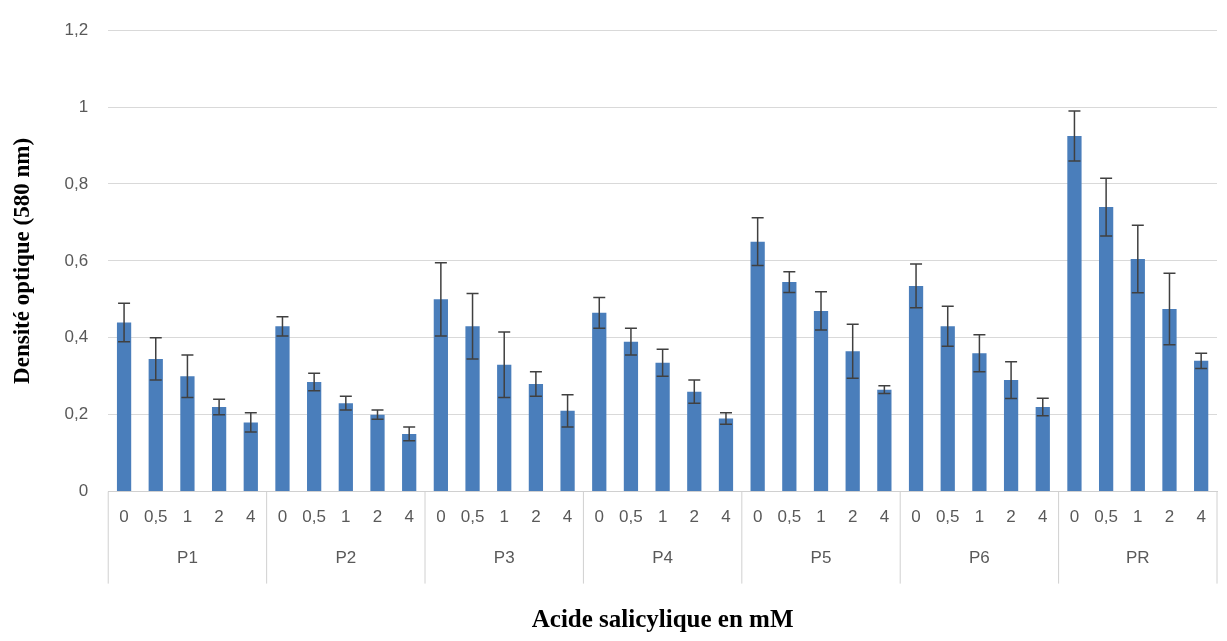 The height and width of the screenshot is (641, 1227). Describe the element at coordinates (1137, 558) in the screenshot. I see `text: PR` at that location.